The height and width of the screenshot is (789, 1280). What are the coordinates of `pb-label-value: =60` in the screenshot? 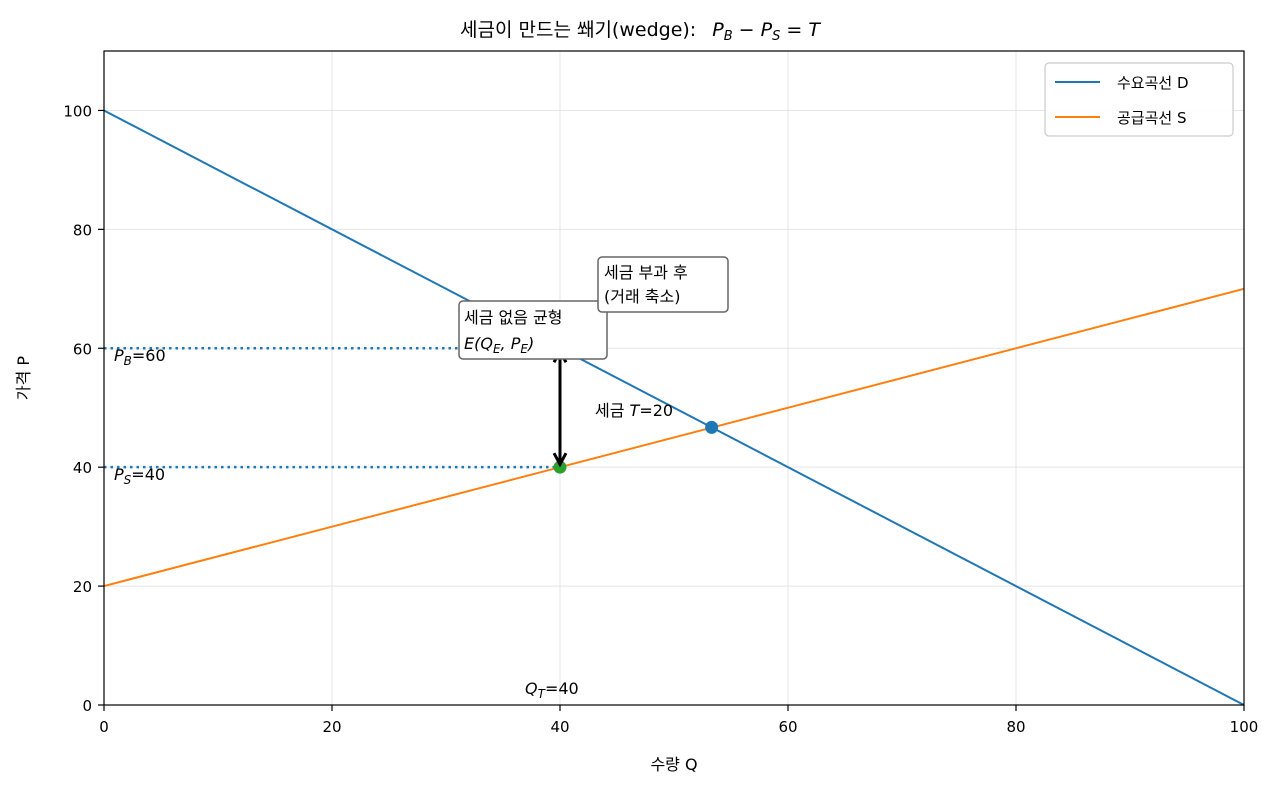 It's located at (149, 355).